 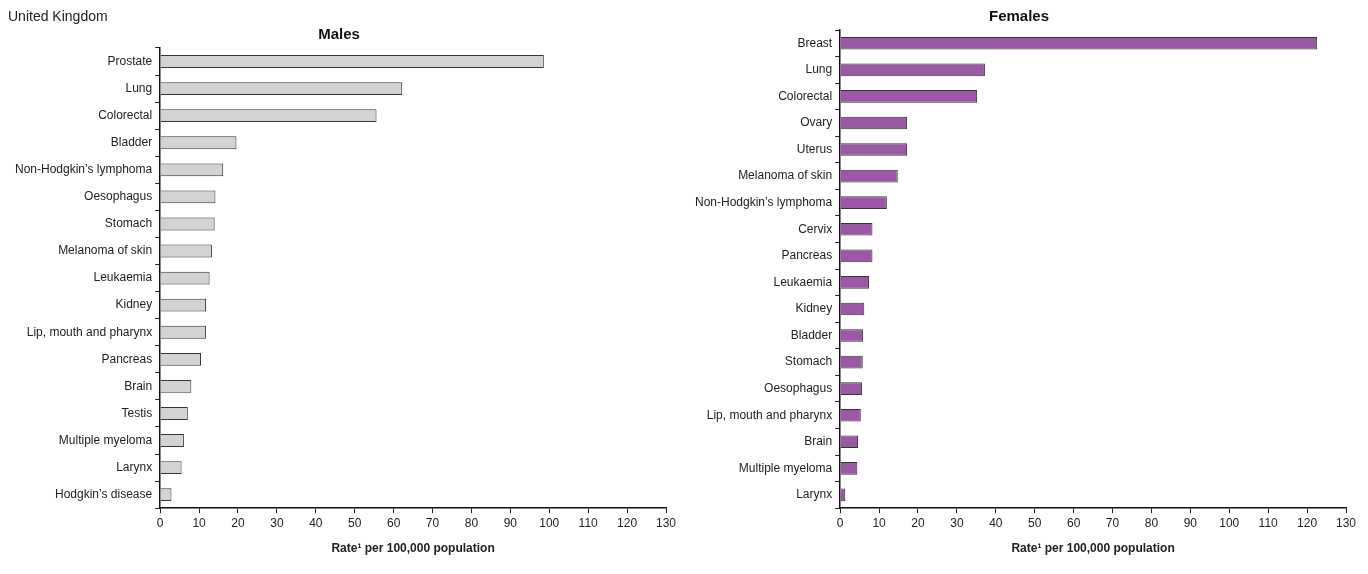 What do you see at coordinates (137, 412) in the screenshot?
I see `y-tick-label: Testis` at bounding box center [137, 412].